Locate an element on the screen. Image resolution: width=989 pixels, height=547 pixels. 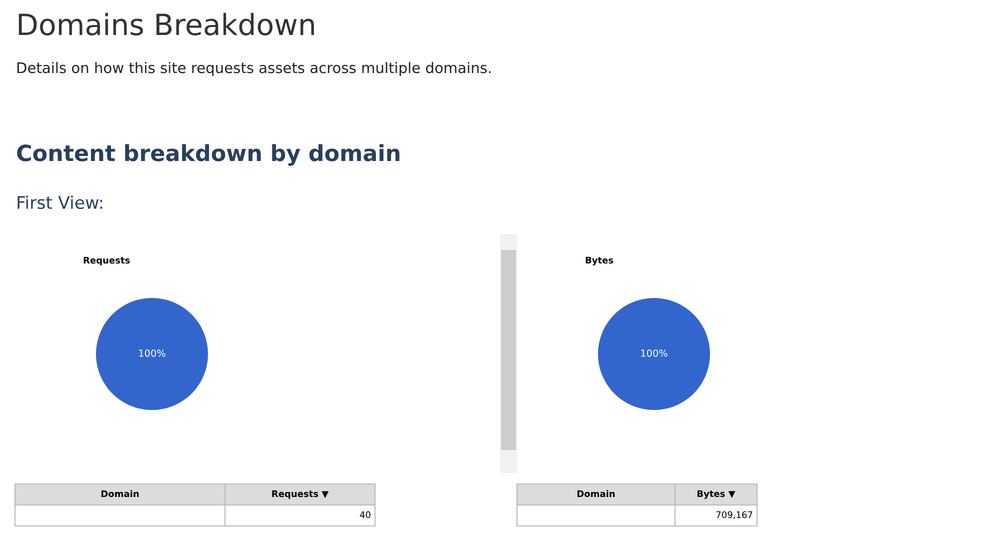
text: First View: is located at coordinates (60, 203).